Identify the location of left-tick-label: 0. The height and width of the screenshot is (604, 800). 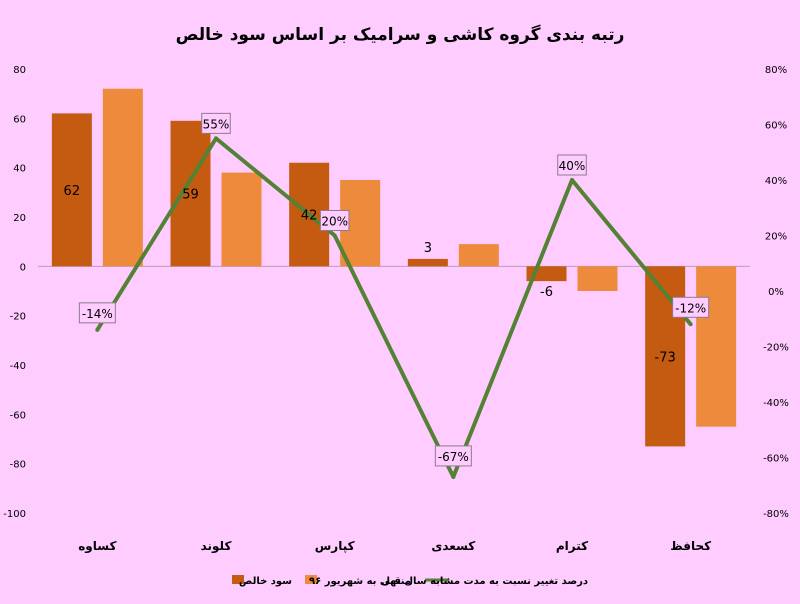
(23, 267).